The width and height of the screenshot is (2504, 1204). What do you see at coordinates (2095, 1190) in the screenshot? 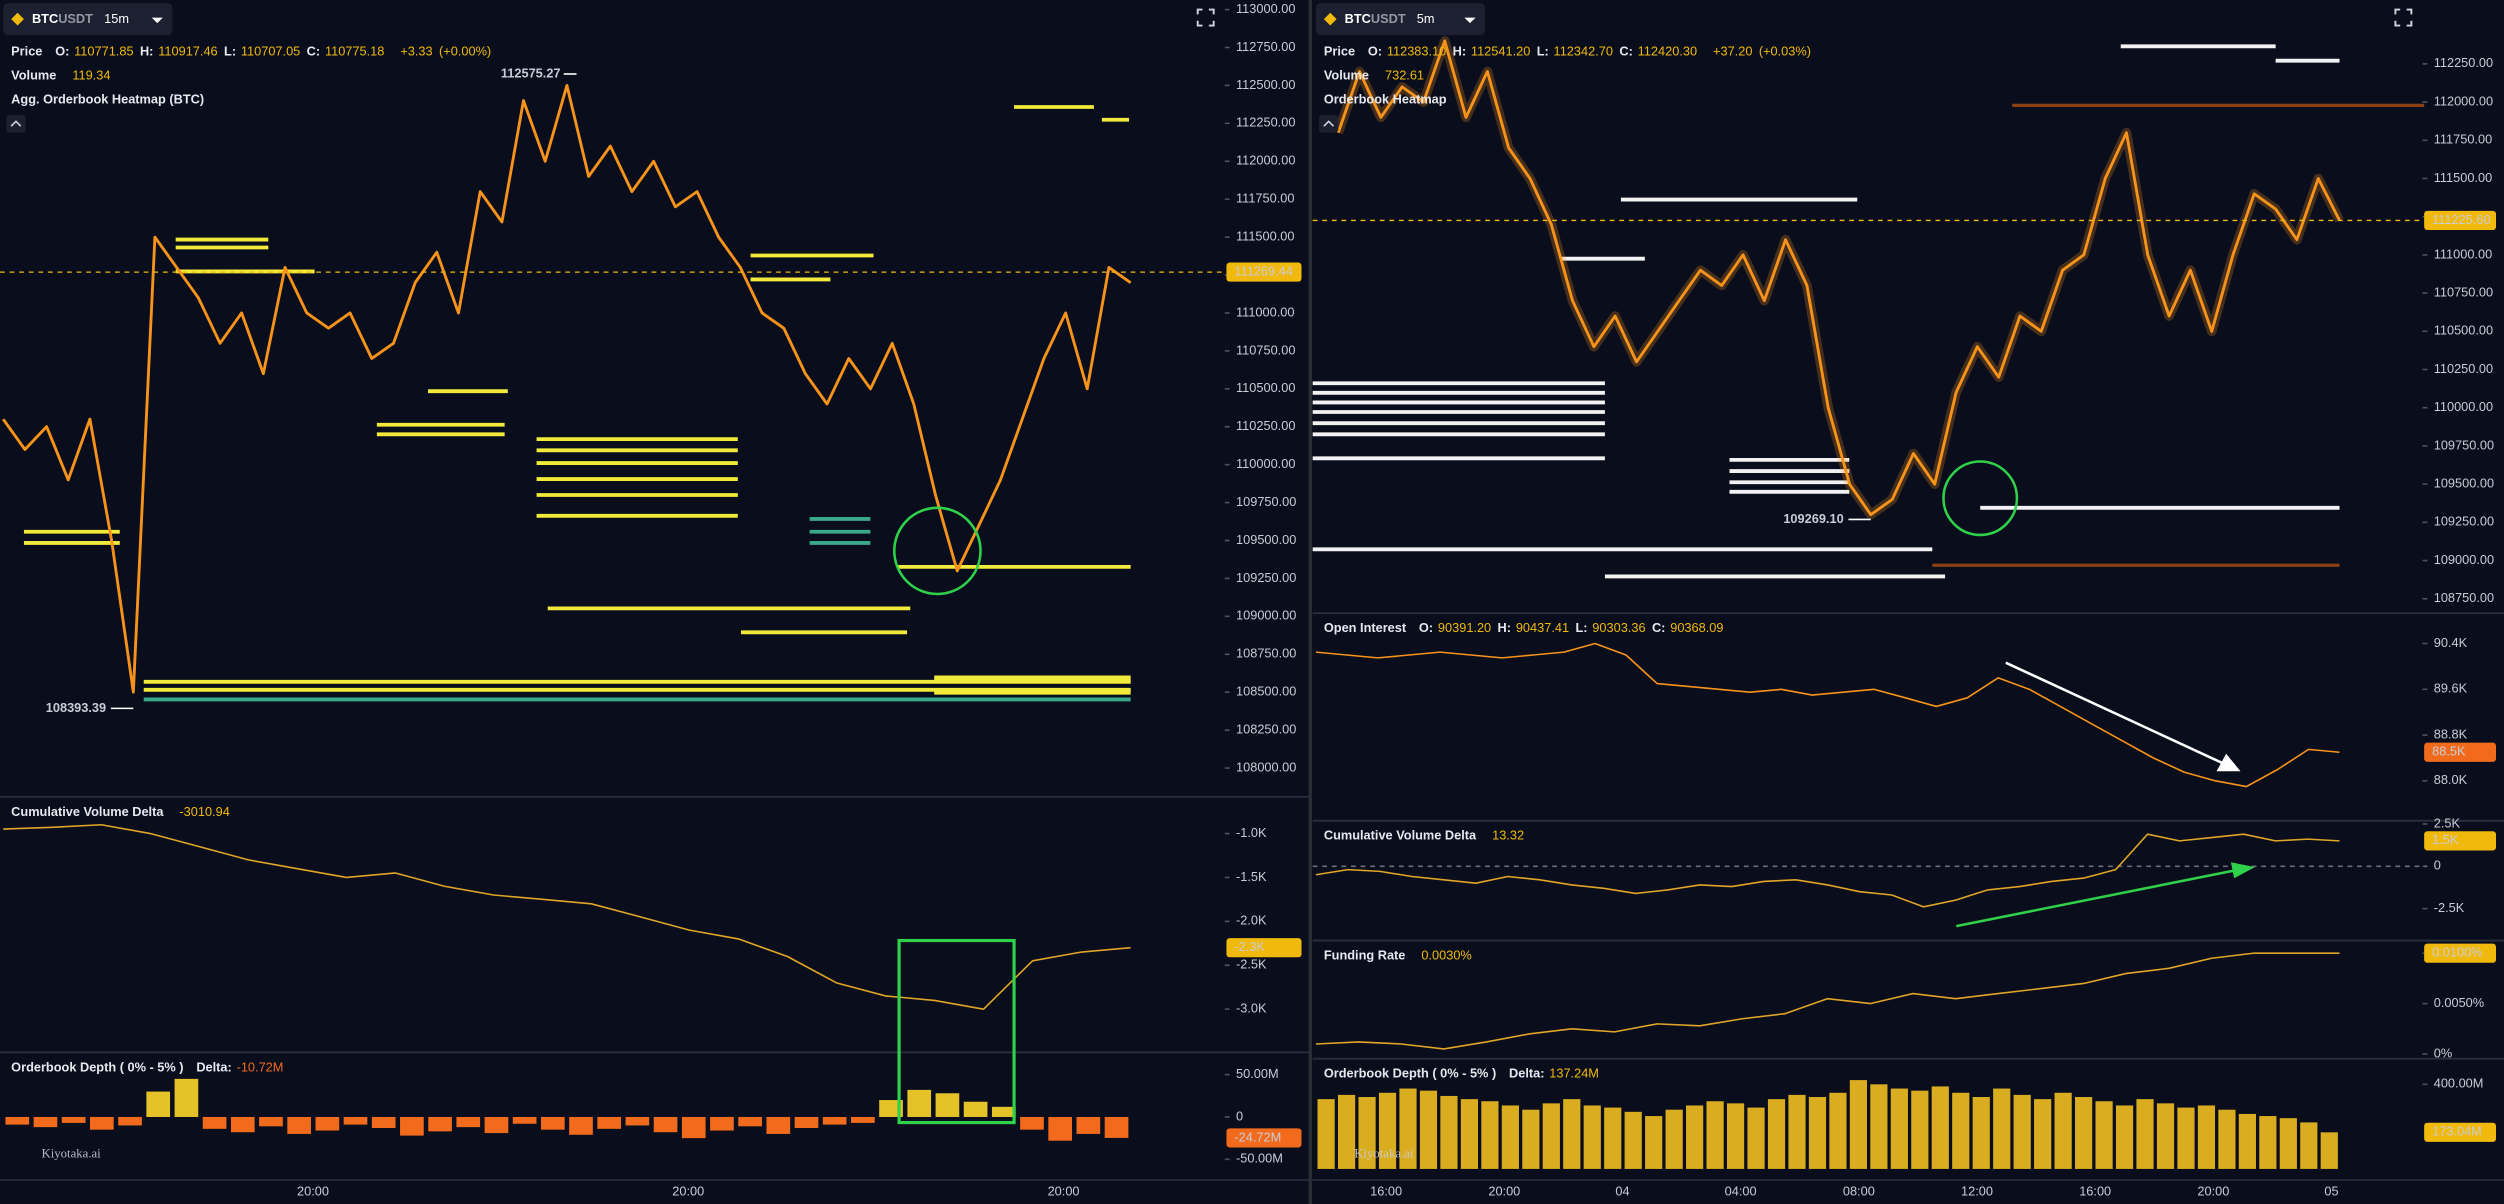
I see `x-tick-label: 16:00` at bounding box center [2095, 1190].